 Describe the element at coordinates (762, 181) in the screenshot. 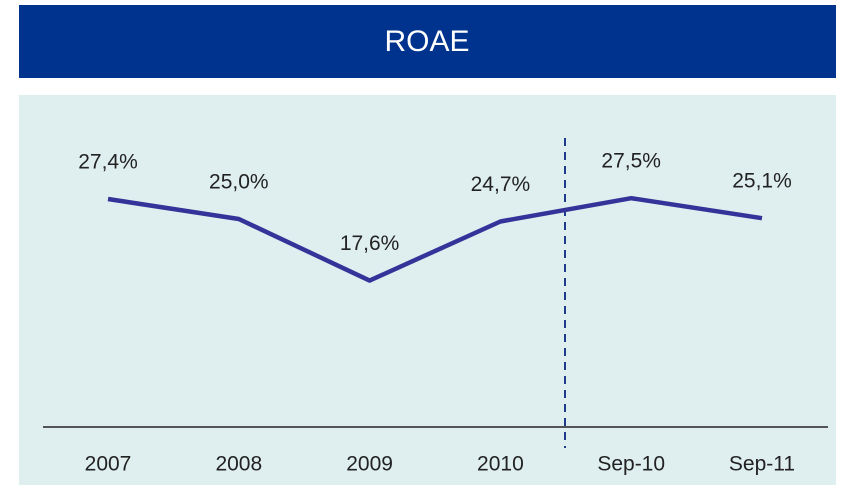

I see `data-label: 25,1%` at that location.